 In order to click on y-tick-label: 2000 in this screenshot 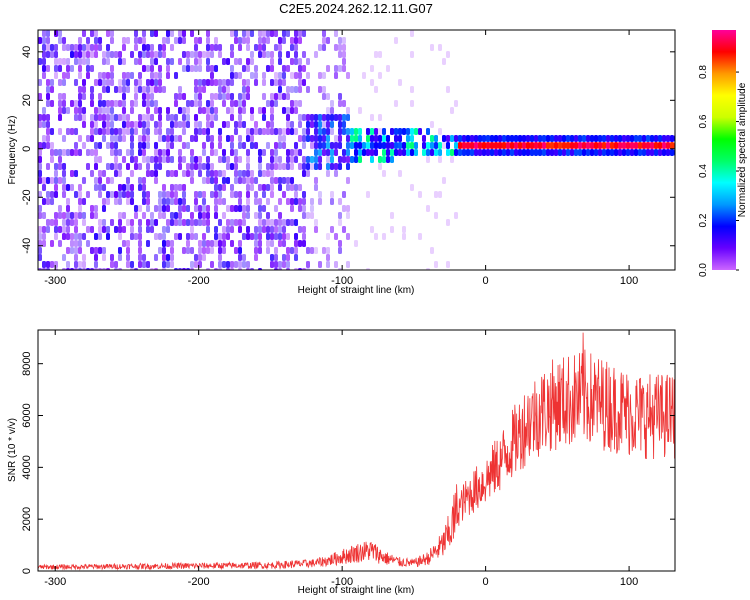, I will do `click(27, 519)`.